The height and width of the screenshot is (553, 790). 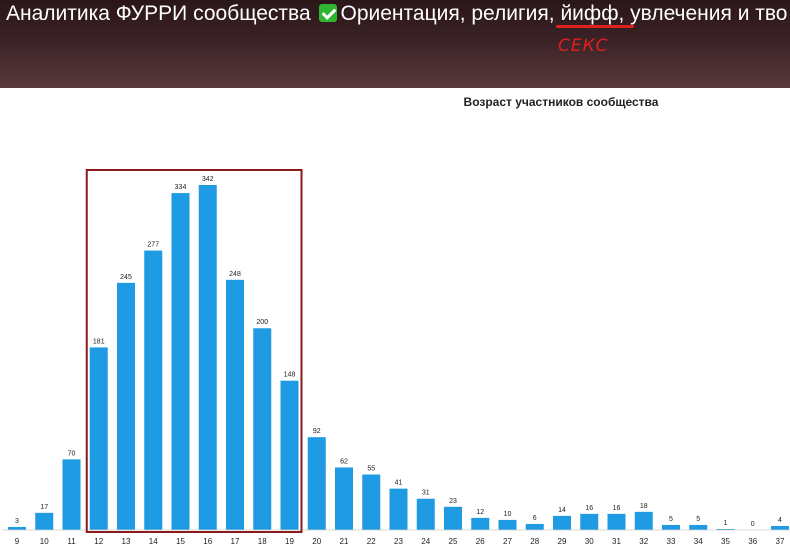 What do you see at coordinates (671, 519) in the screenshot?
I see `bar-value-label-33: 5` at bounding box center [671, 519].